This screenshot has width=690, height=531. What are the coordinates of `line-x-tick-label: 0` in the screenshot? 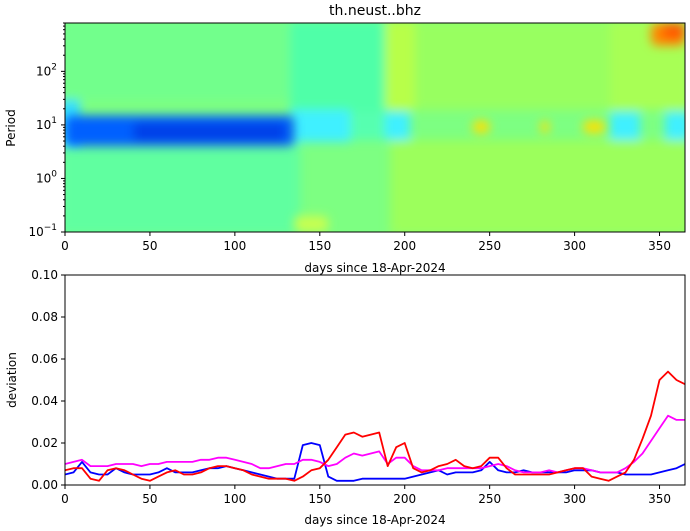 It's located at (65, 499).